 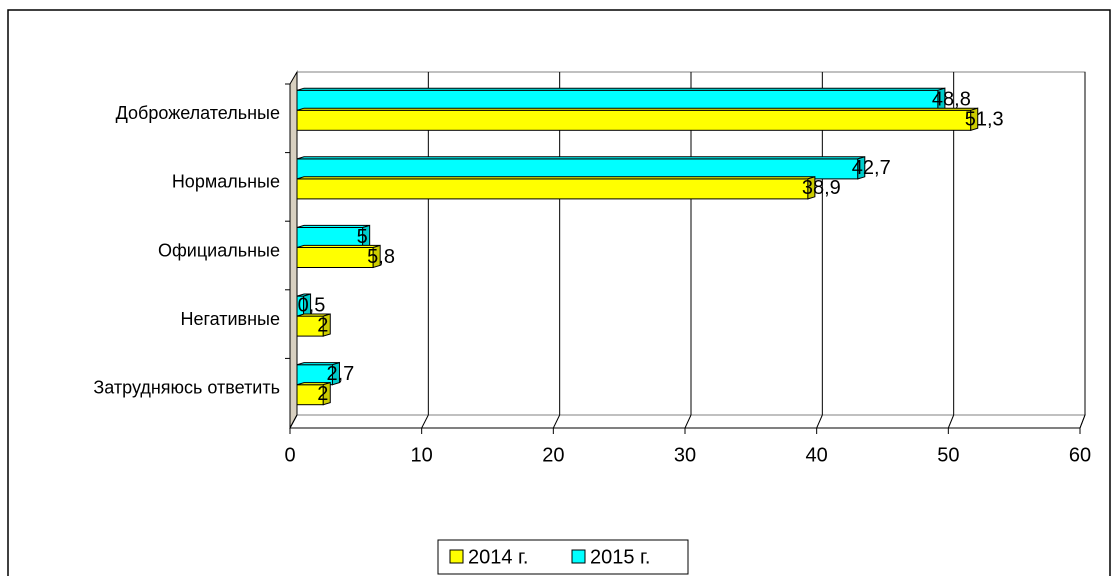 I want to click on side-wall, so click(x=293, y=249).